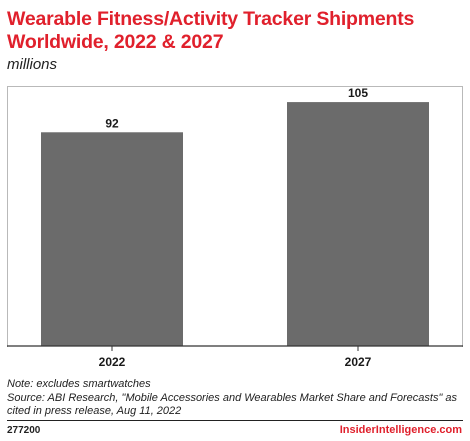 Image resolution: width=470 pixels, height=441 pixels. What do you see at coordinates (358, 362) in the screenshot?
I see `x-tick-label: 2027` at bounding box center [358, 362].